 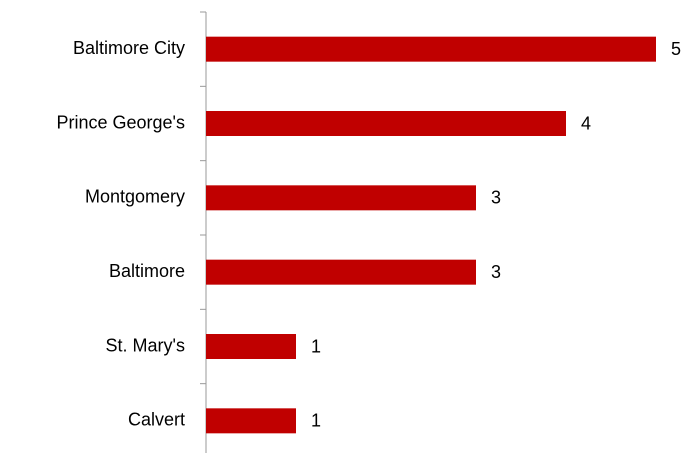 What do you see at coordinates (121, 122) in the screenshot?
I see `y-tick-label: Prince George's` at bounding box center [121, 122].